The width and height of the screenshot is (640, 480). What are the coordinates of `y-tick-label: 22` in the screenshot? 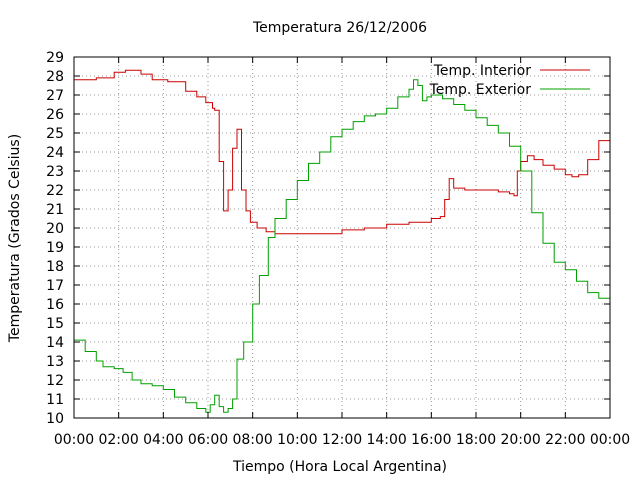 It's located at (55, 191).